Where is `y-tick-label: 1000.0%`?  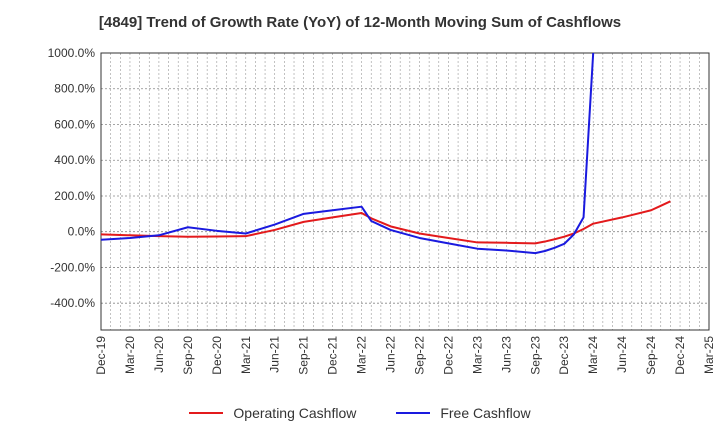
y-tick-label: 1000.0% is located at coordinates (72, 53).